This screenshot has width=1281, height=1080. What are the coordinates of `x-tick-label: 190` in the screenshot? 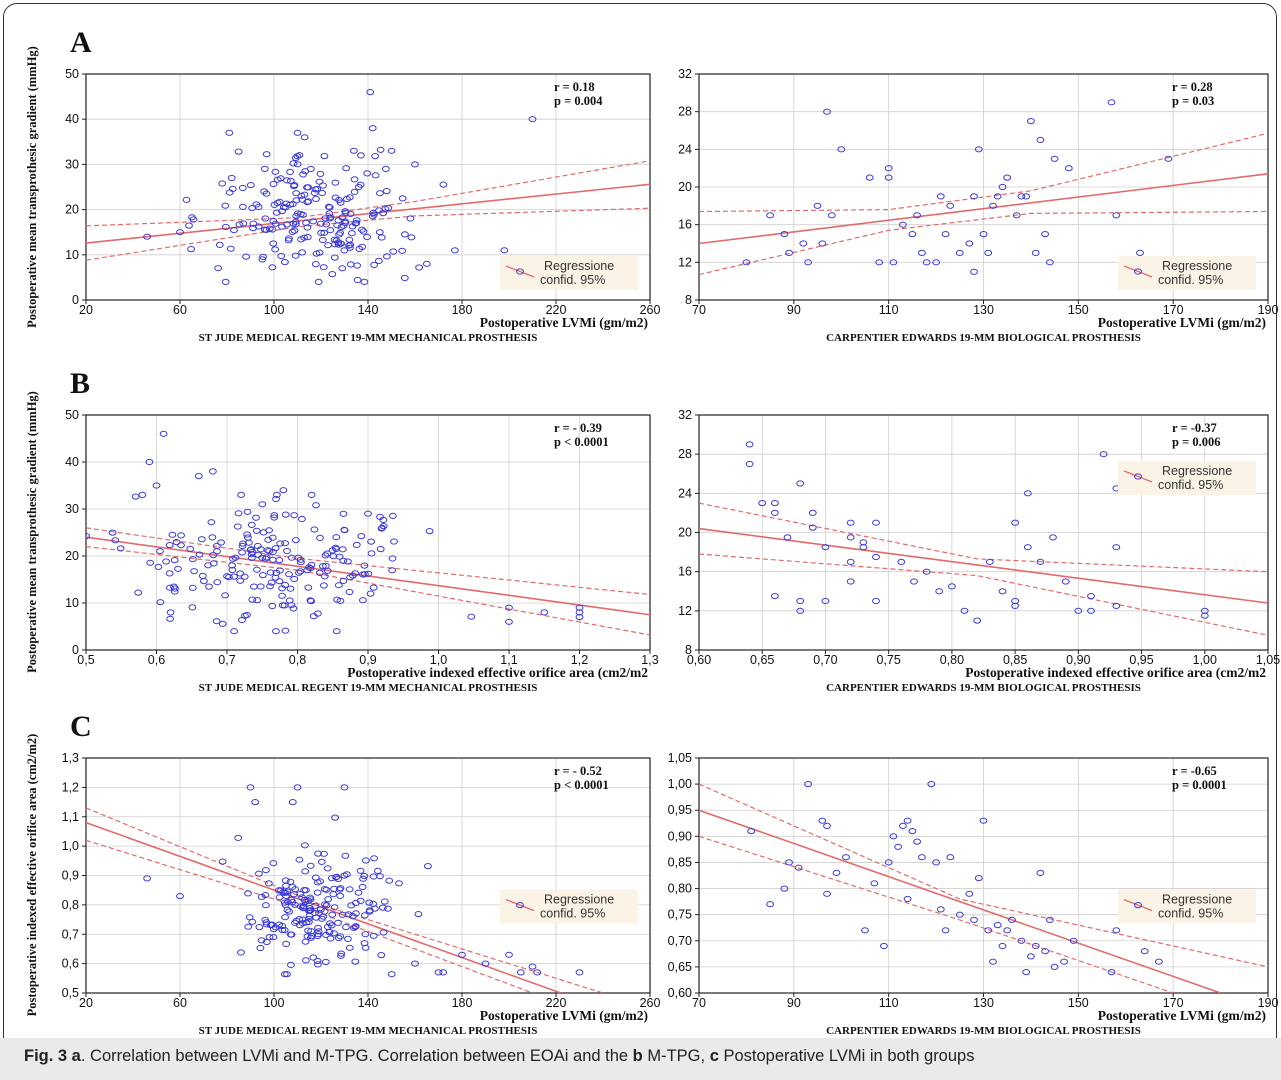 It's located at (1268, 1003).